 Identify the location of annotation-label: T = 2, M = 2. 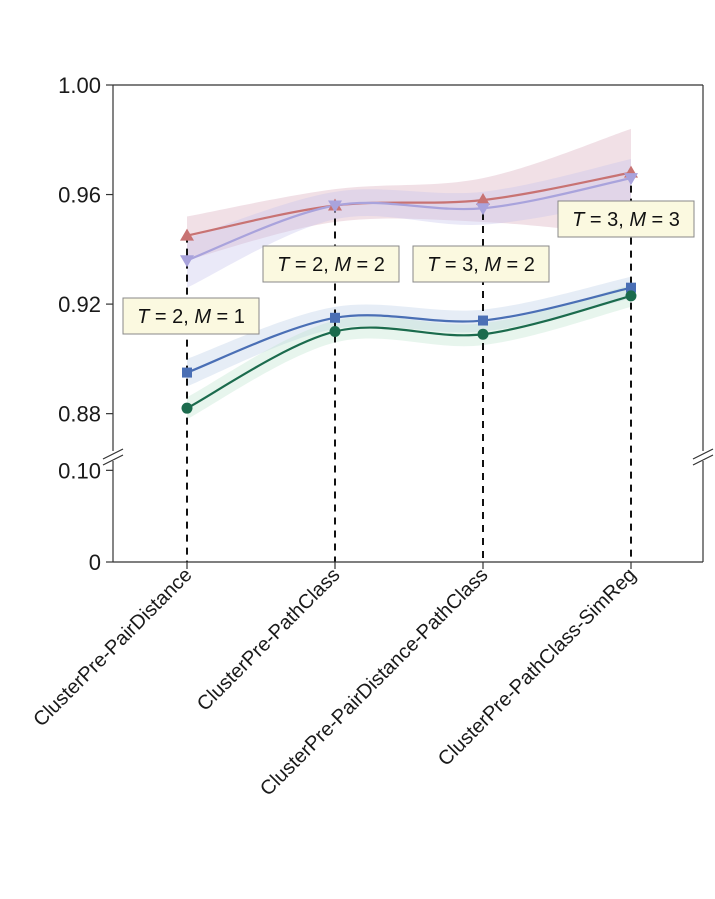
(331, 265).